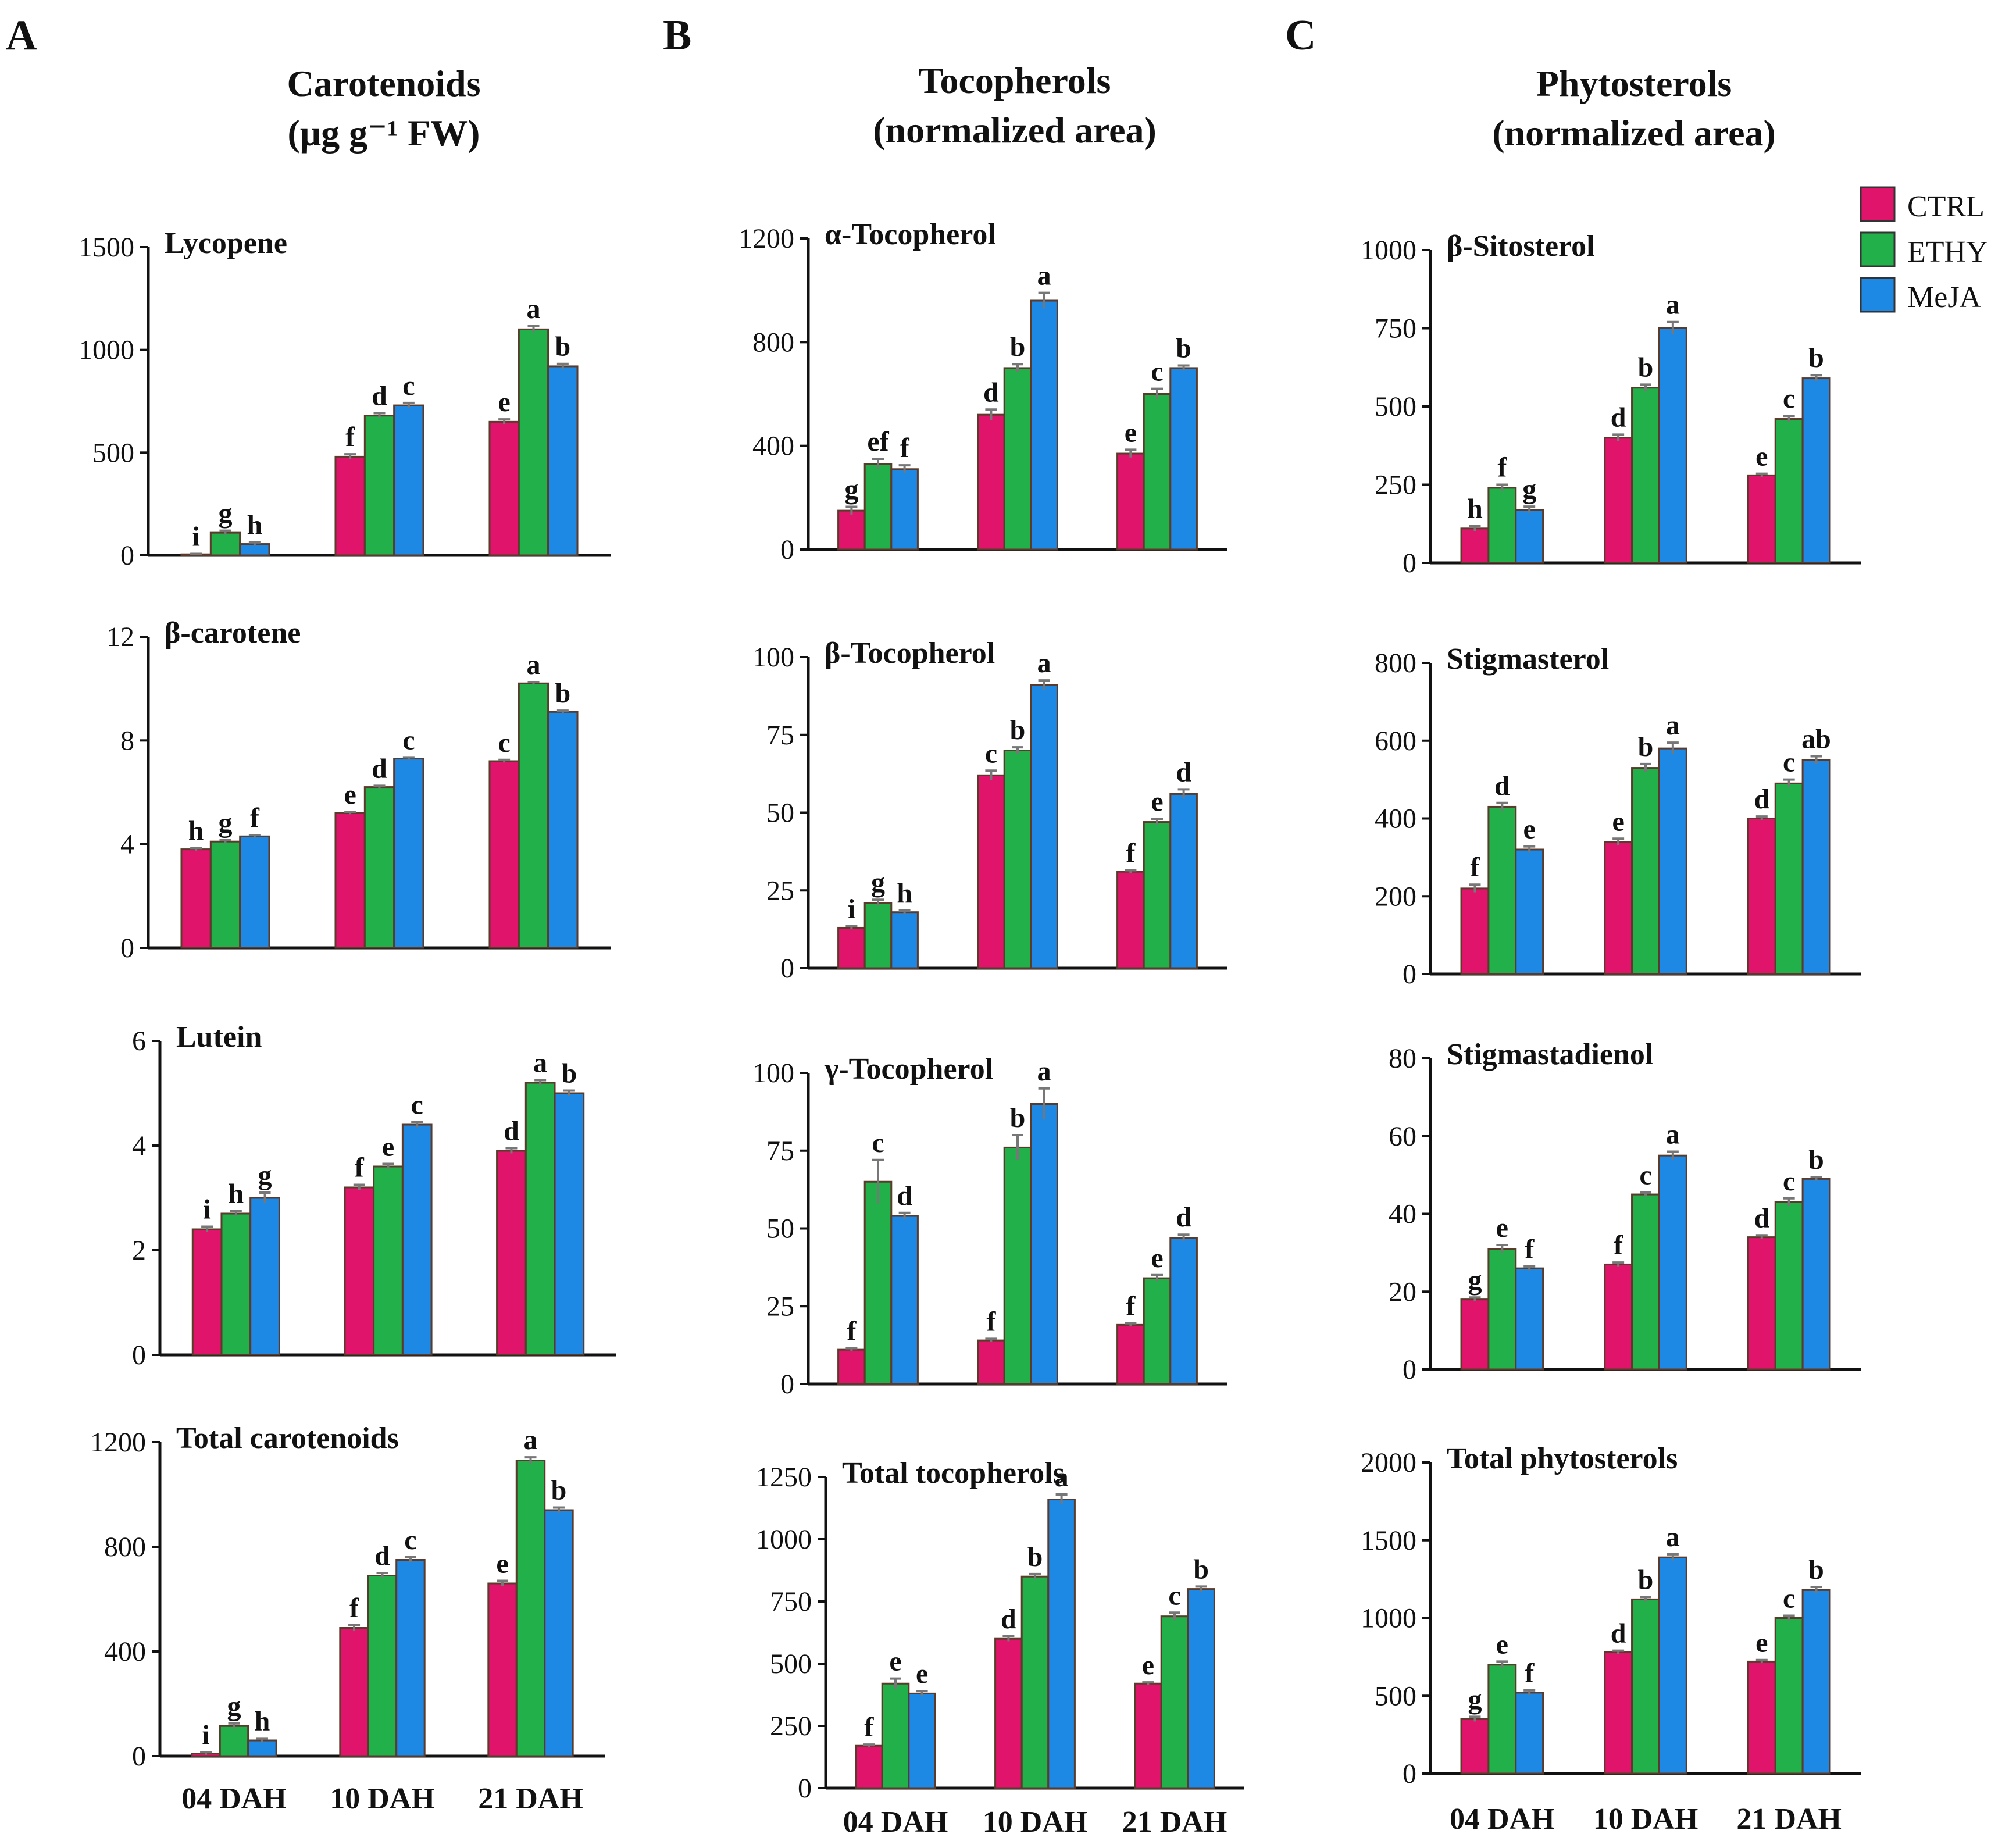  I want to click on y-tick-label: 800, so click(773, 342).